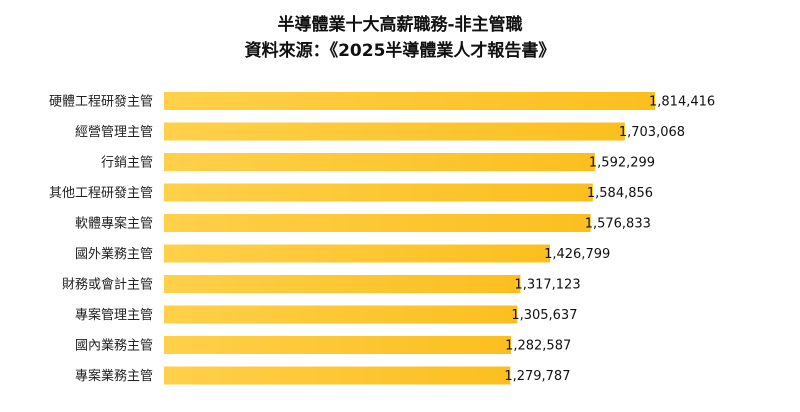 The height and width of the screenshot is (412, 800). Describe the element at coordinates (114, 376) in the screenshot. I see `category-label: 專案業務主管` at that location.